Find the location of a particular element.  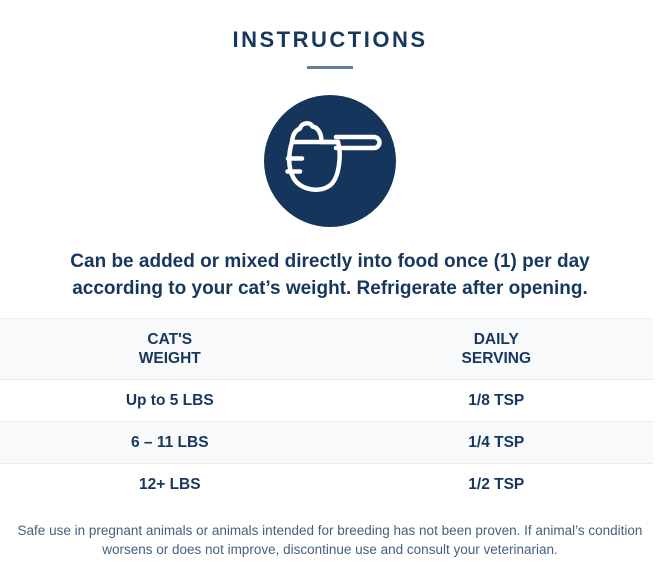

table-row: 12+ LBS 1/2 TSP is located at coordinates (326, 484).